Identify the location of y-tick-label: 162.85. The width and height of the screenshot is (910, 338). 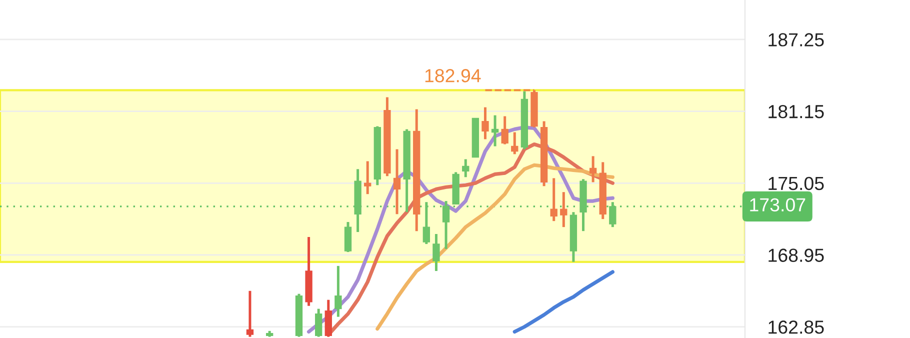
(796, 327).